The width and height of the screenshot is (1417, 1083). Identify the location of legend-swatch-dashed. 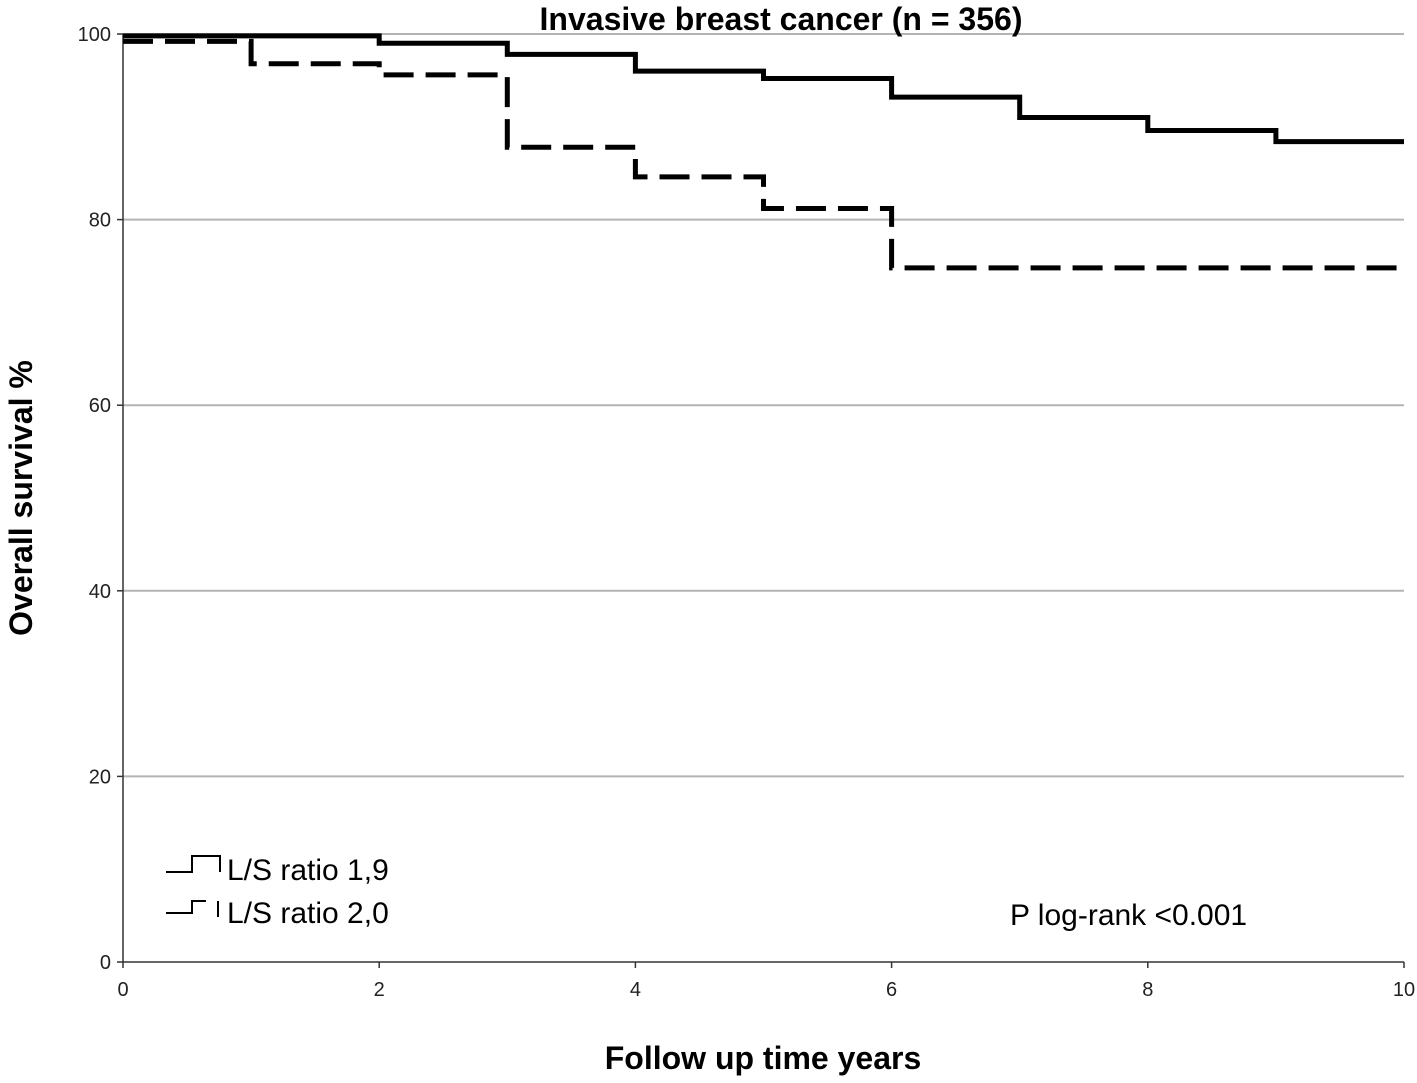
(192, 908).